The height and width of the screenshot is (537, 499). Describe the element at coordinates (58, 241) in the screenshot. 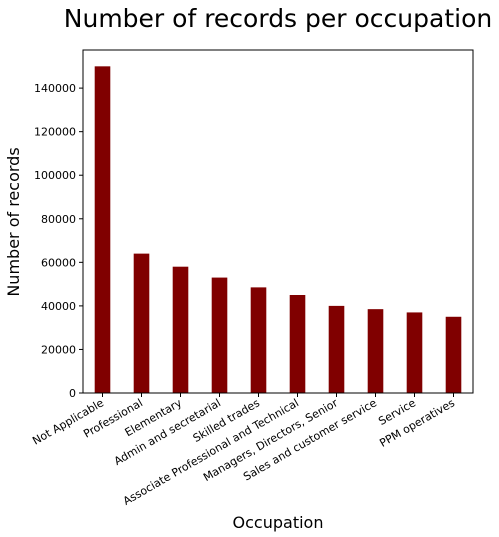

I see `y-axis-ticks: 0 20000 40000 60000 80000 100000 120000 140000` at that location.